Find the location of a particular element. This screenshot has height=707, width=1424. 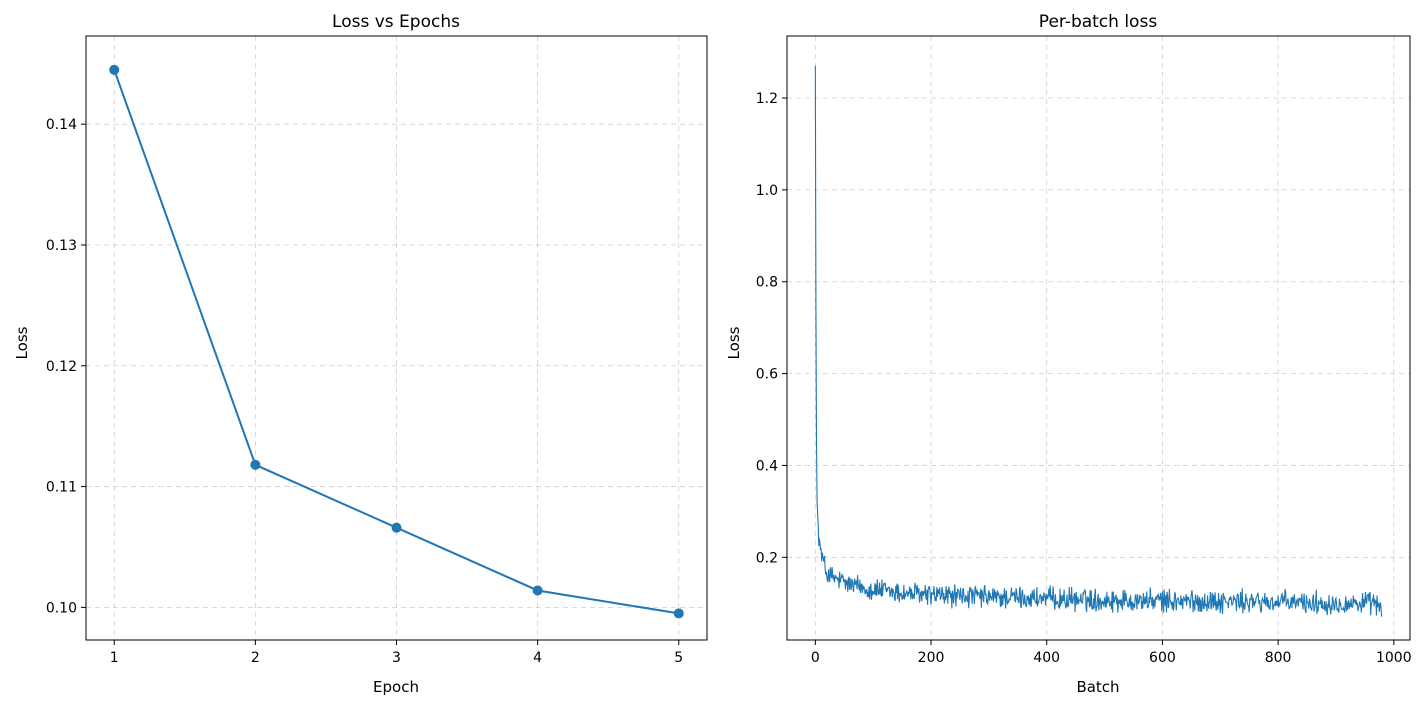

y-tick-label: 1.2 is located at coordinates (767, 99).